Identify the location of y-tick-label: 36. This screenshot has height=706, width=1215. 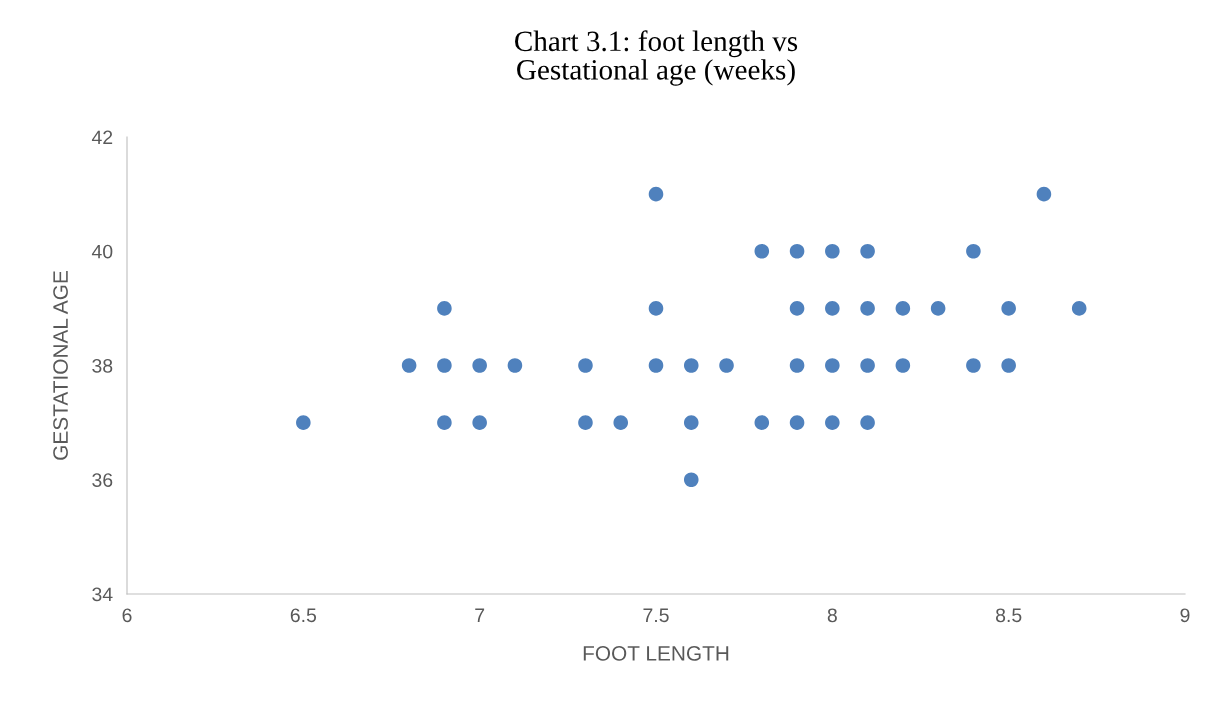
(102, 480).